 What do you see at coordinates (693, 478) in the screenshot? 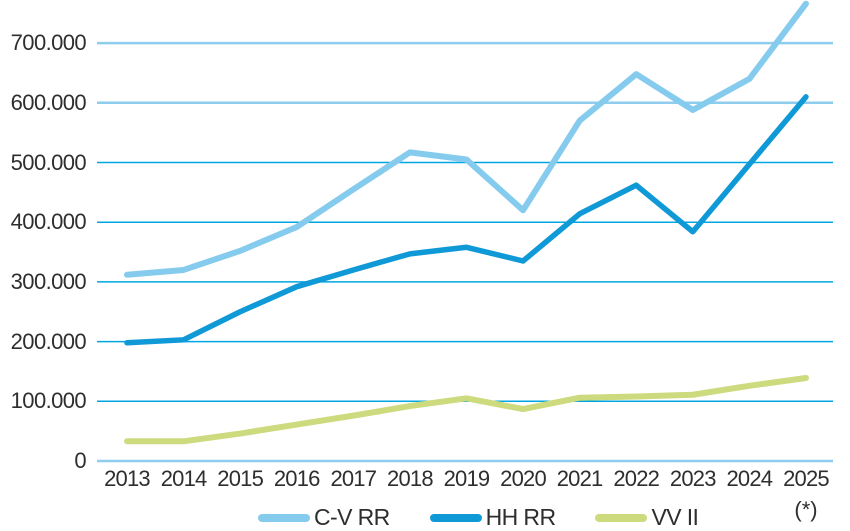
I see `x-axis-tick-label: 2023` at bounding box center [693, 478].